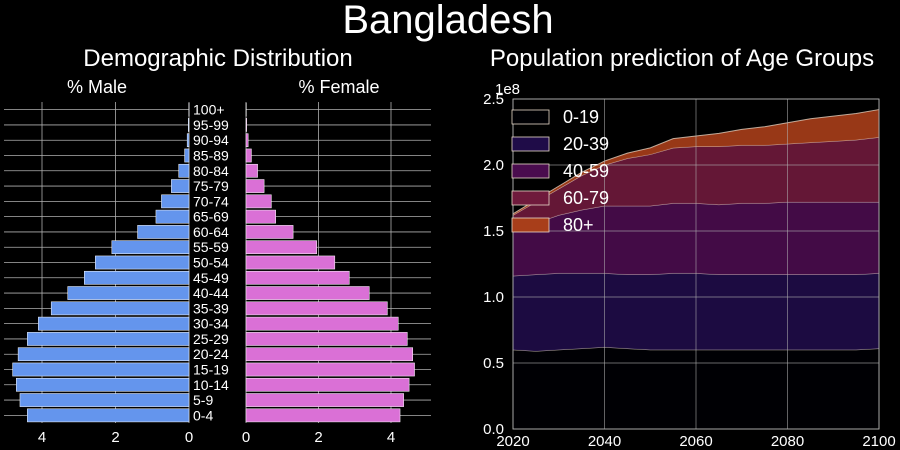 This screenshot has width=900, height=450. I want to click on age-group-label: 35-39, so click(211, 308).